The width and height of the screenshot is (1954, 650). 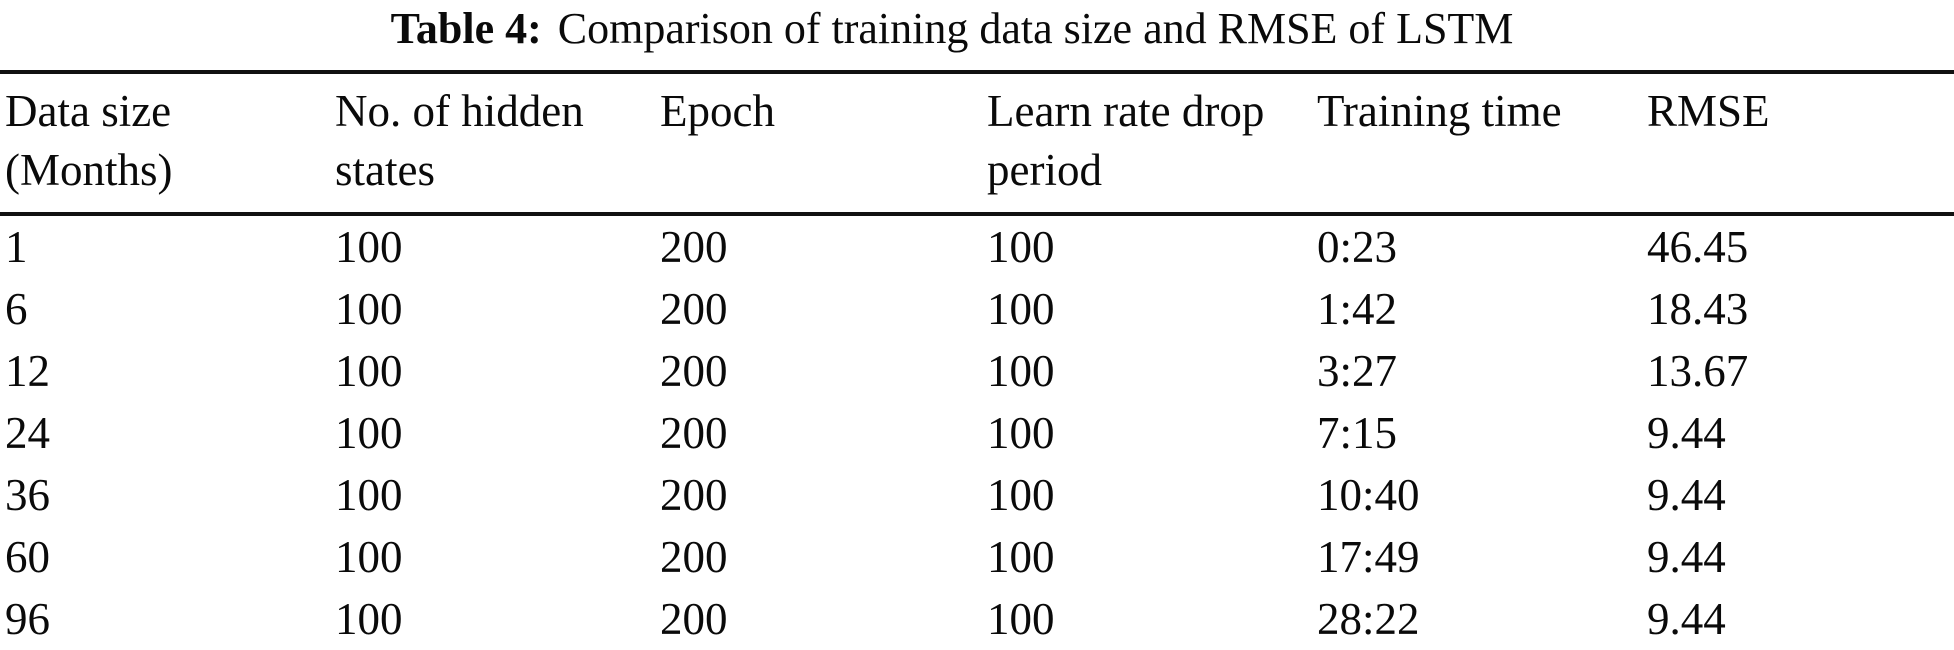 What do you see at coordinates (977, 619) in the screenshot?
I see `table-row: 96 100 200 100 28:22 9.44` at bounding box center [977, 619].